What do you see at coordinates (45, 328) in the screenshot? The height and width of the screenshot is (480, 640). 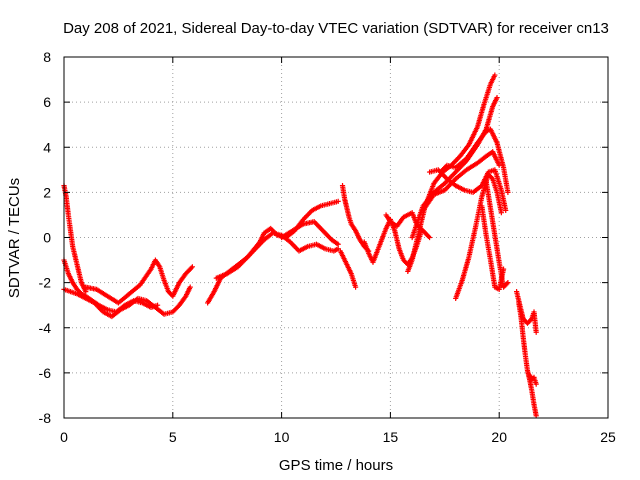 I see `y-tick-label: -4` at bounding box center [45, 328].